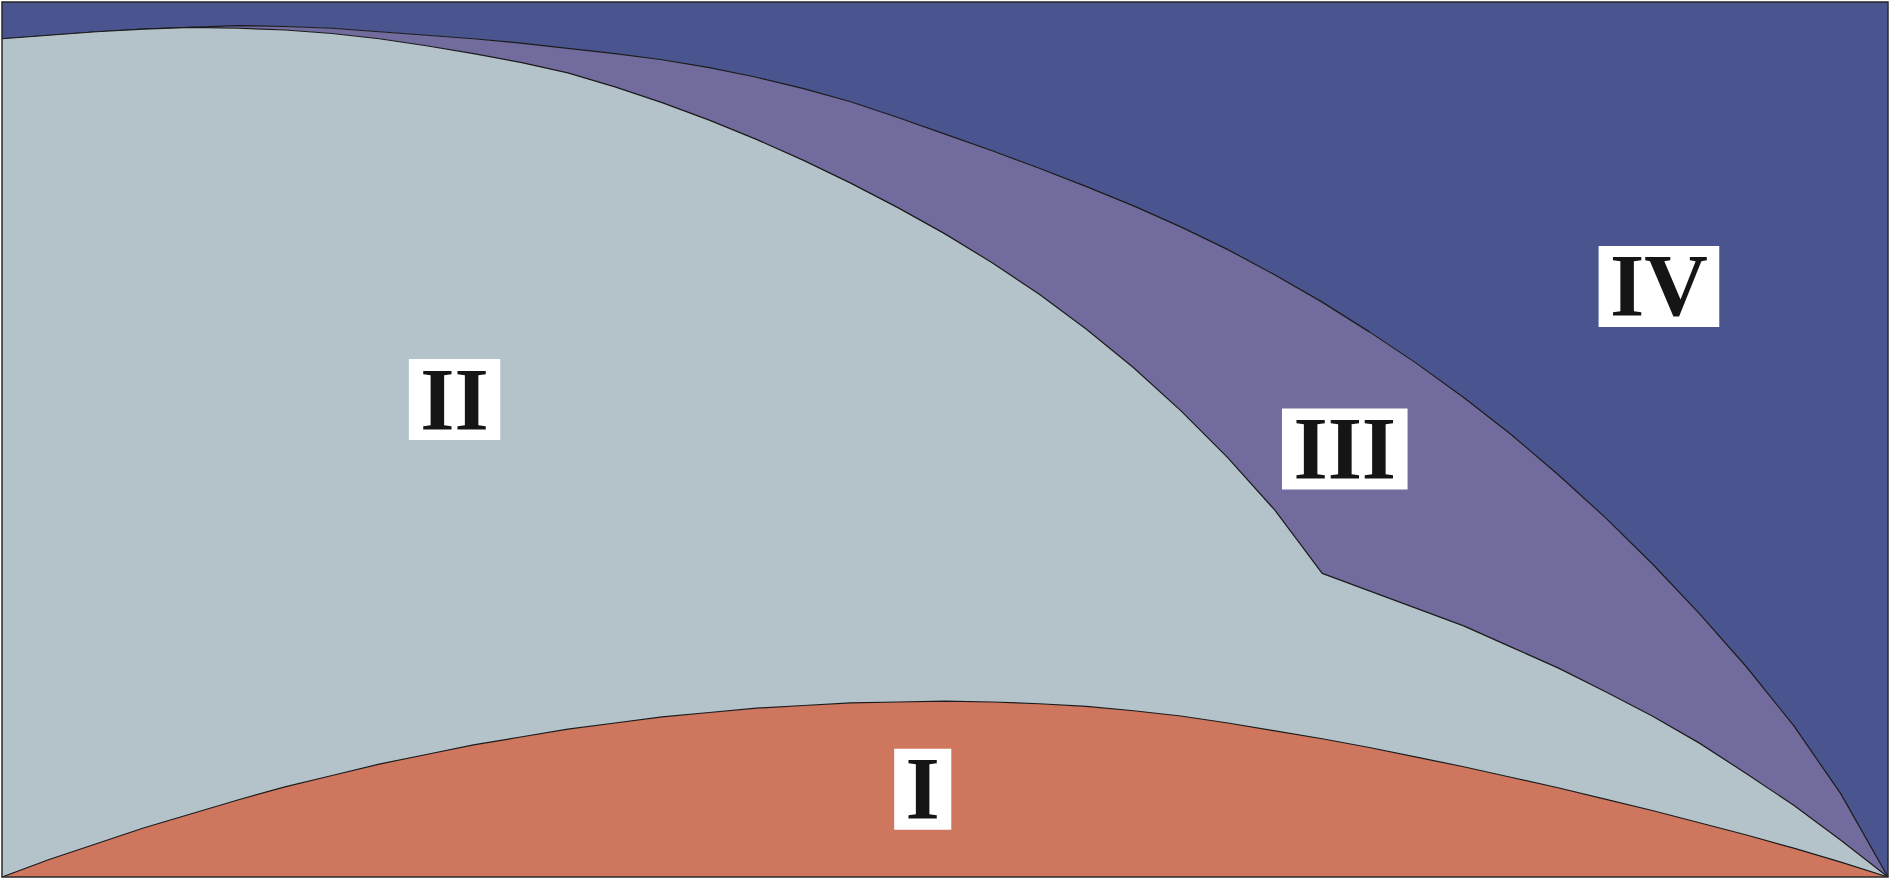 This screenshot has height=879, width=1890. I want to click on series-label: III, so click(1345, 449).